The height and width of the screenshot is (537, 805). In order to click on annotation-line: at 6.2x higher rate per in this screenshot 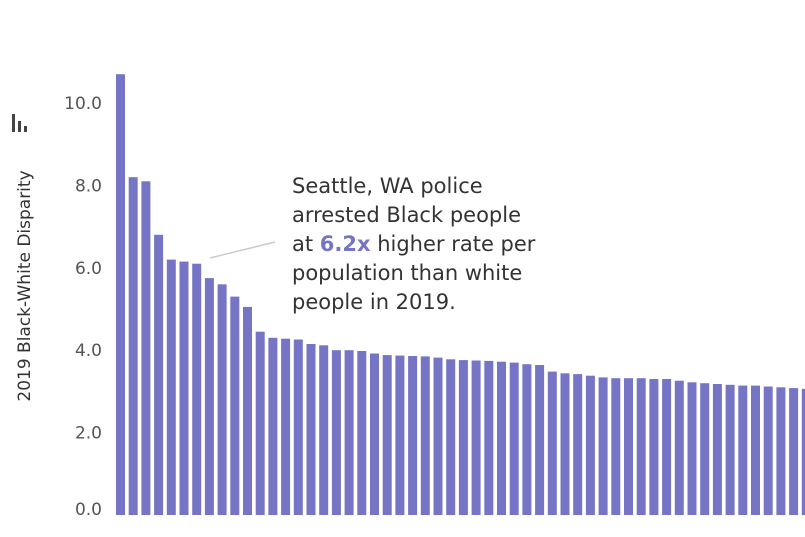, I will do `click(442, 244)`.